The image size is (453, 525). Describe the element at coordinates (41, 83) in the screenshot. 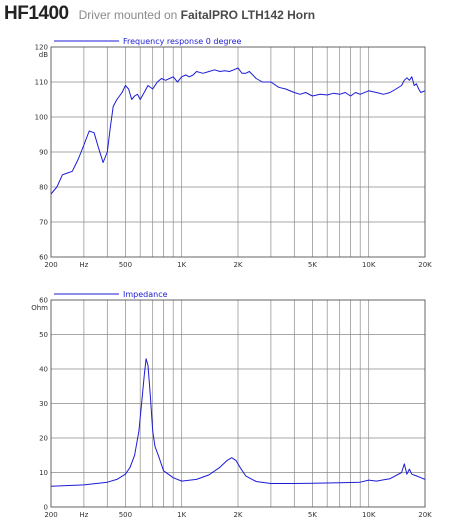

I see `fr-ytick-label-5: 110` at that location.